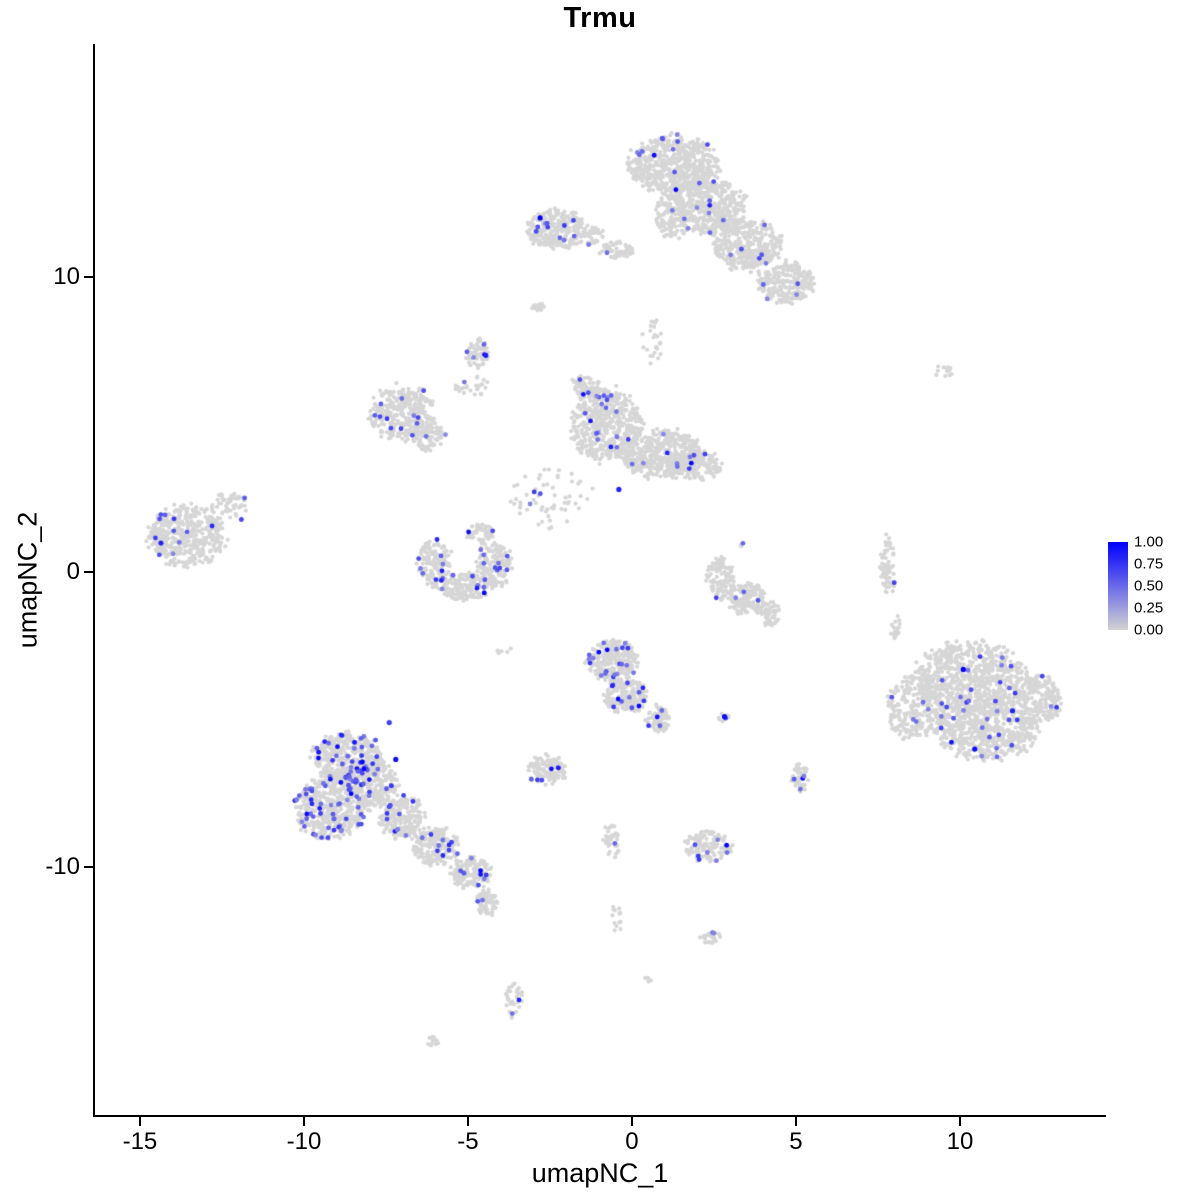 Image resolution: width=1200 pixels, height=1200 pixels. What do you see at coordinates (1118, 586) in the screenshot?
I see `legend-gradient-bar` at bounding box center [1118, 586].